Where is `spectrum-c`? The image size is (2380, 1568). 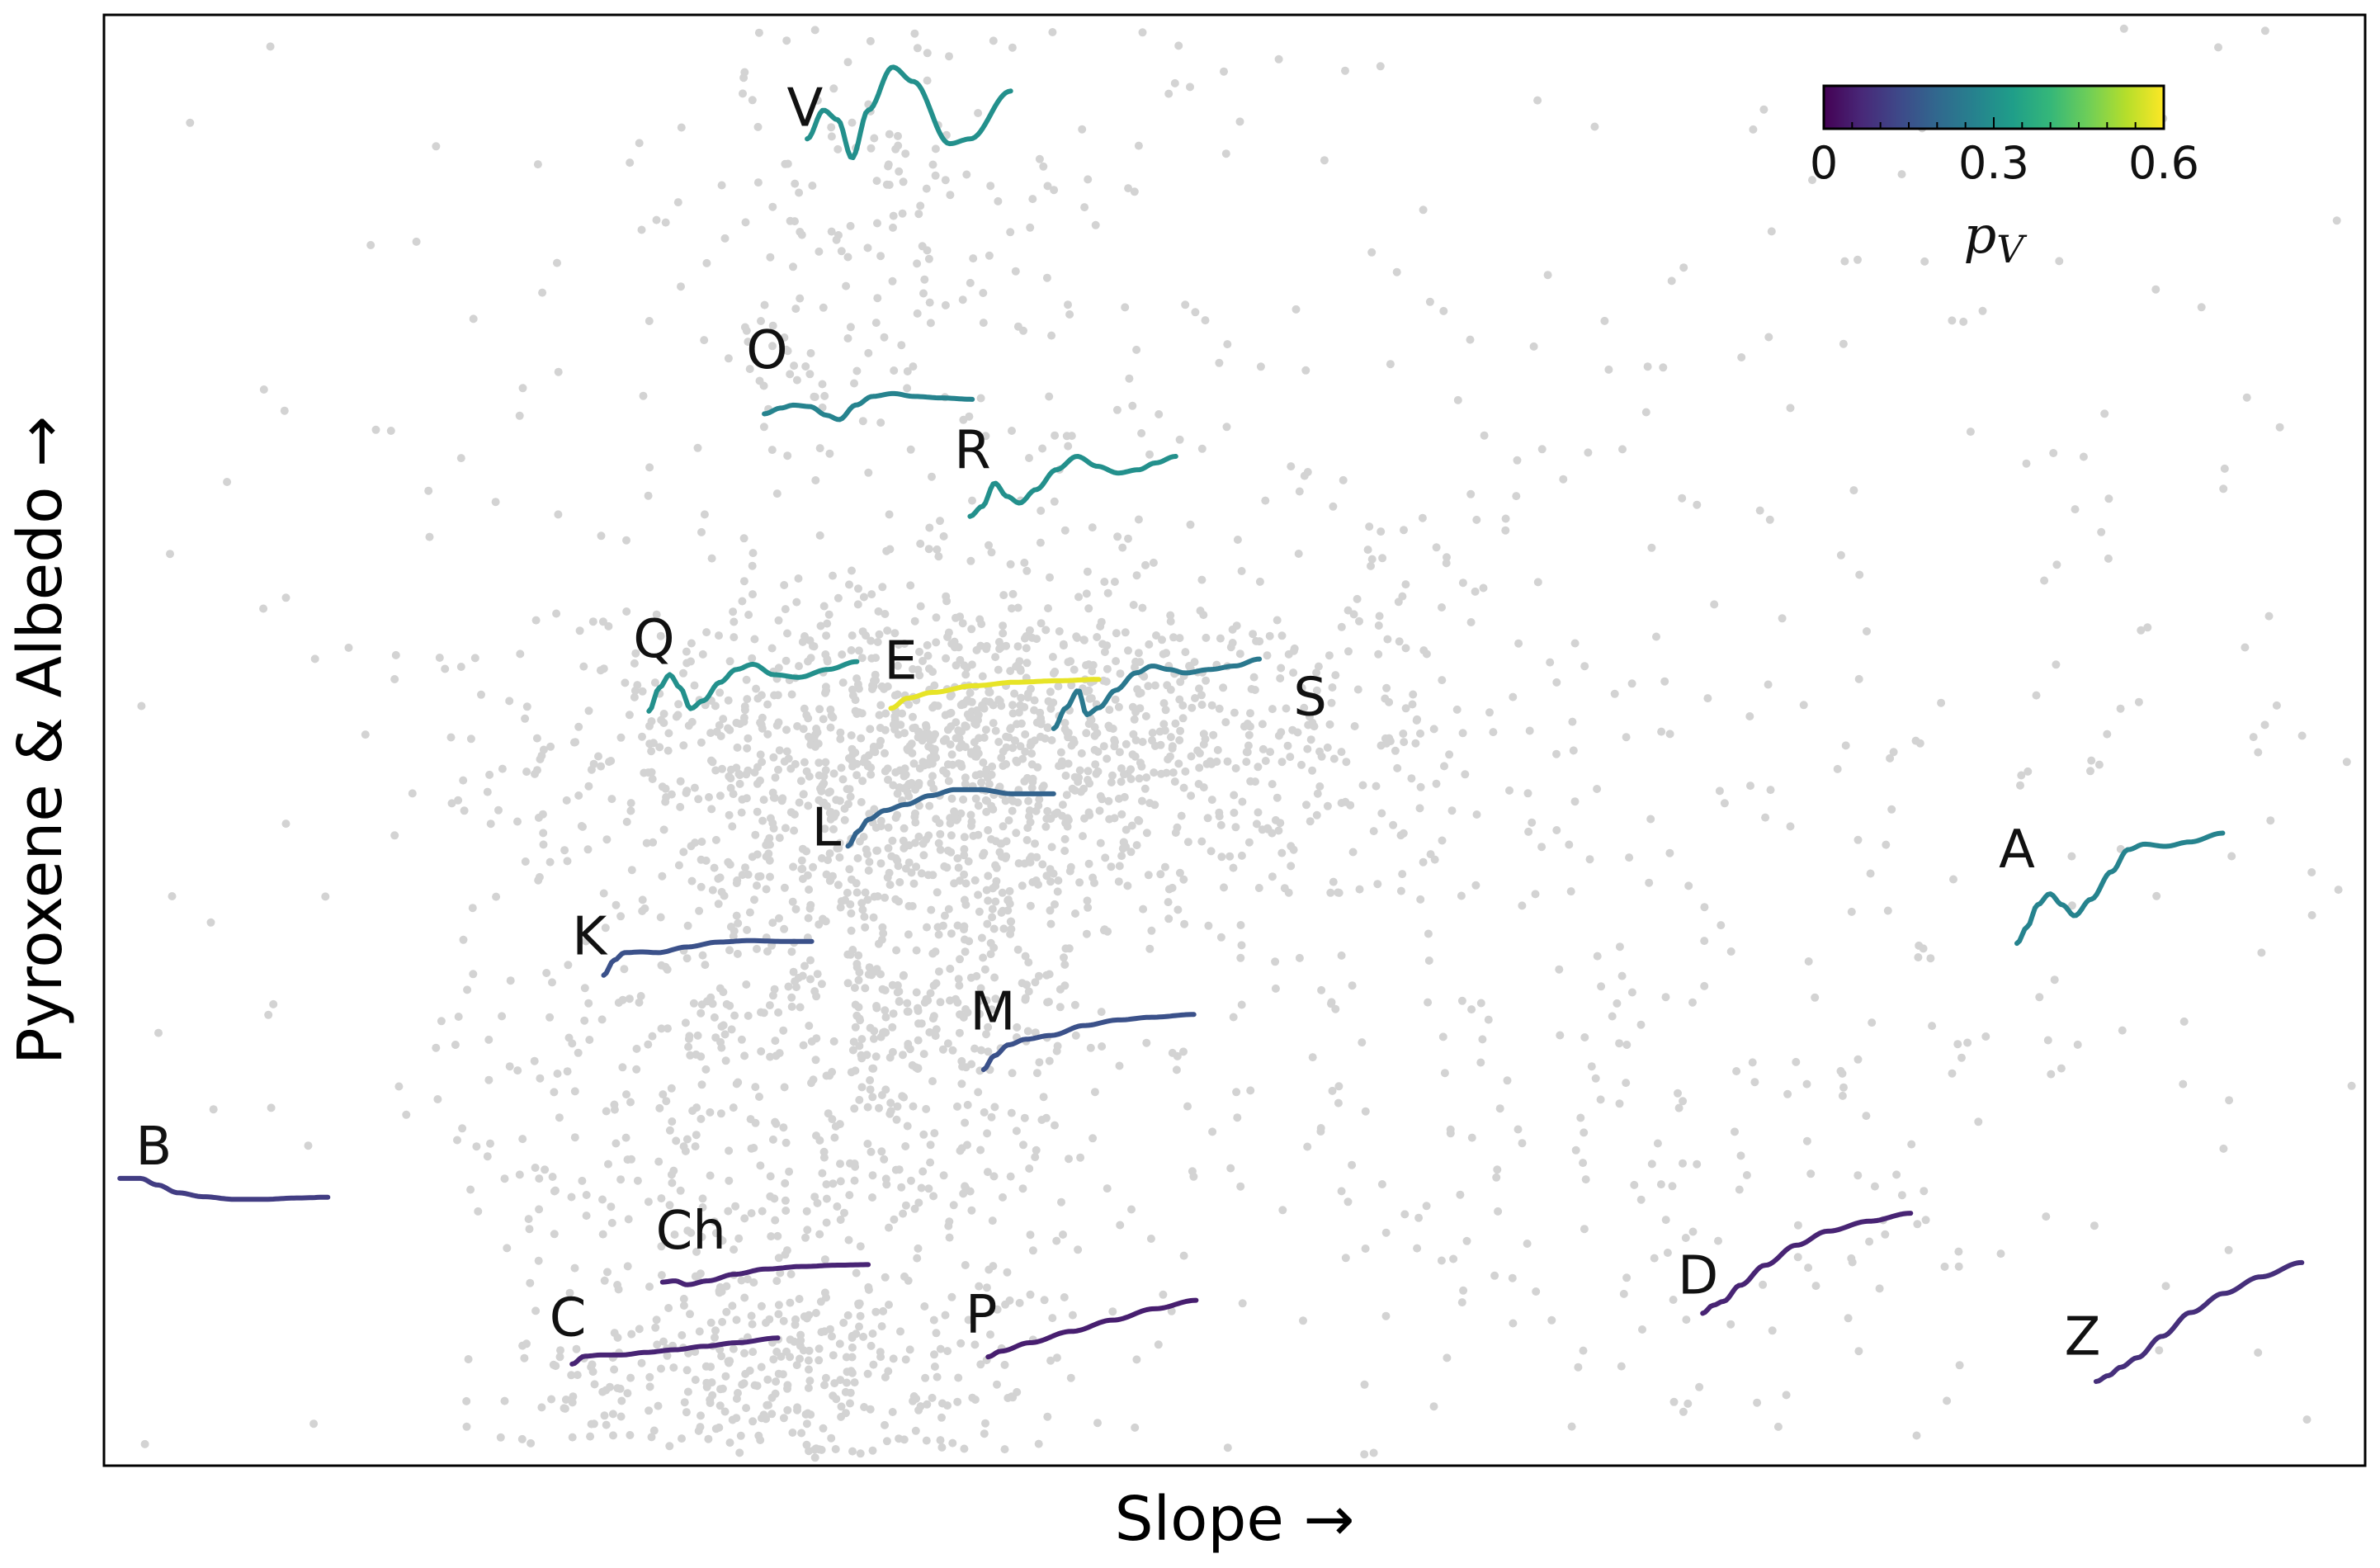 spectrum-c is located at coordinates (675, 1351).